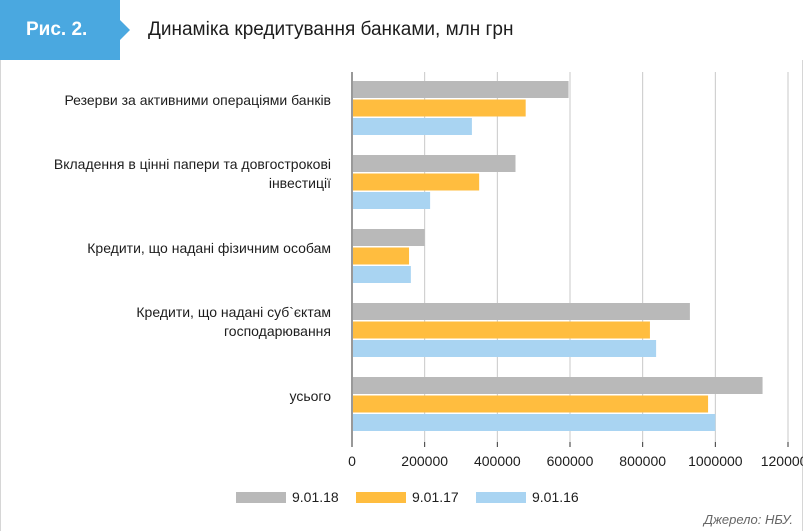 The width and height of the screenshot is (803, 531). I want to click on category-label: усього, so click(310, 395).